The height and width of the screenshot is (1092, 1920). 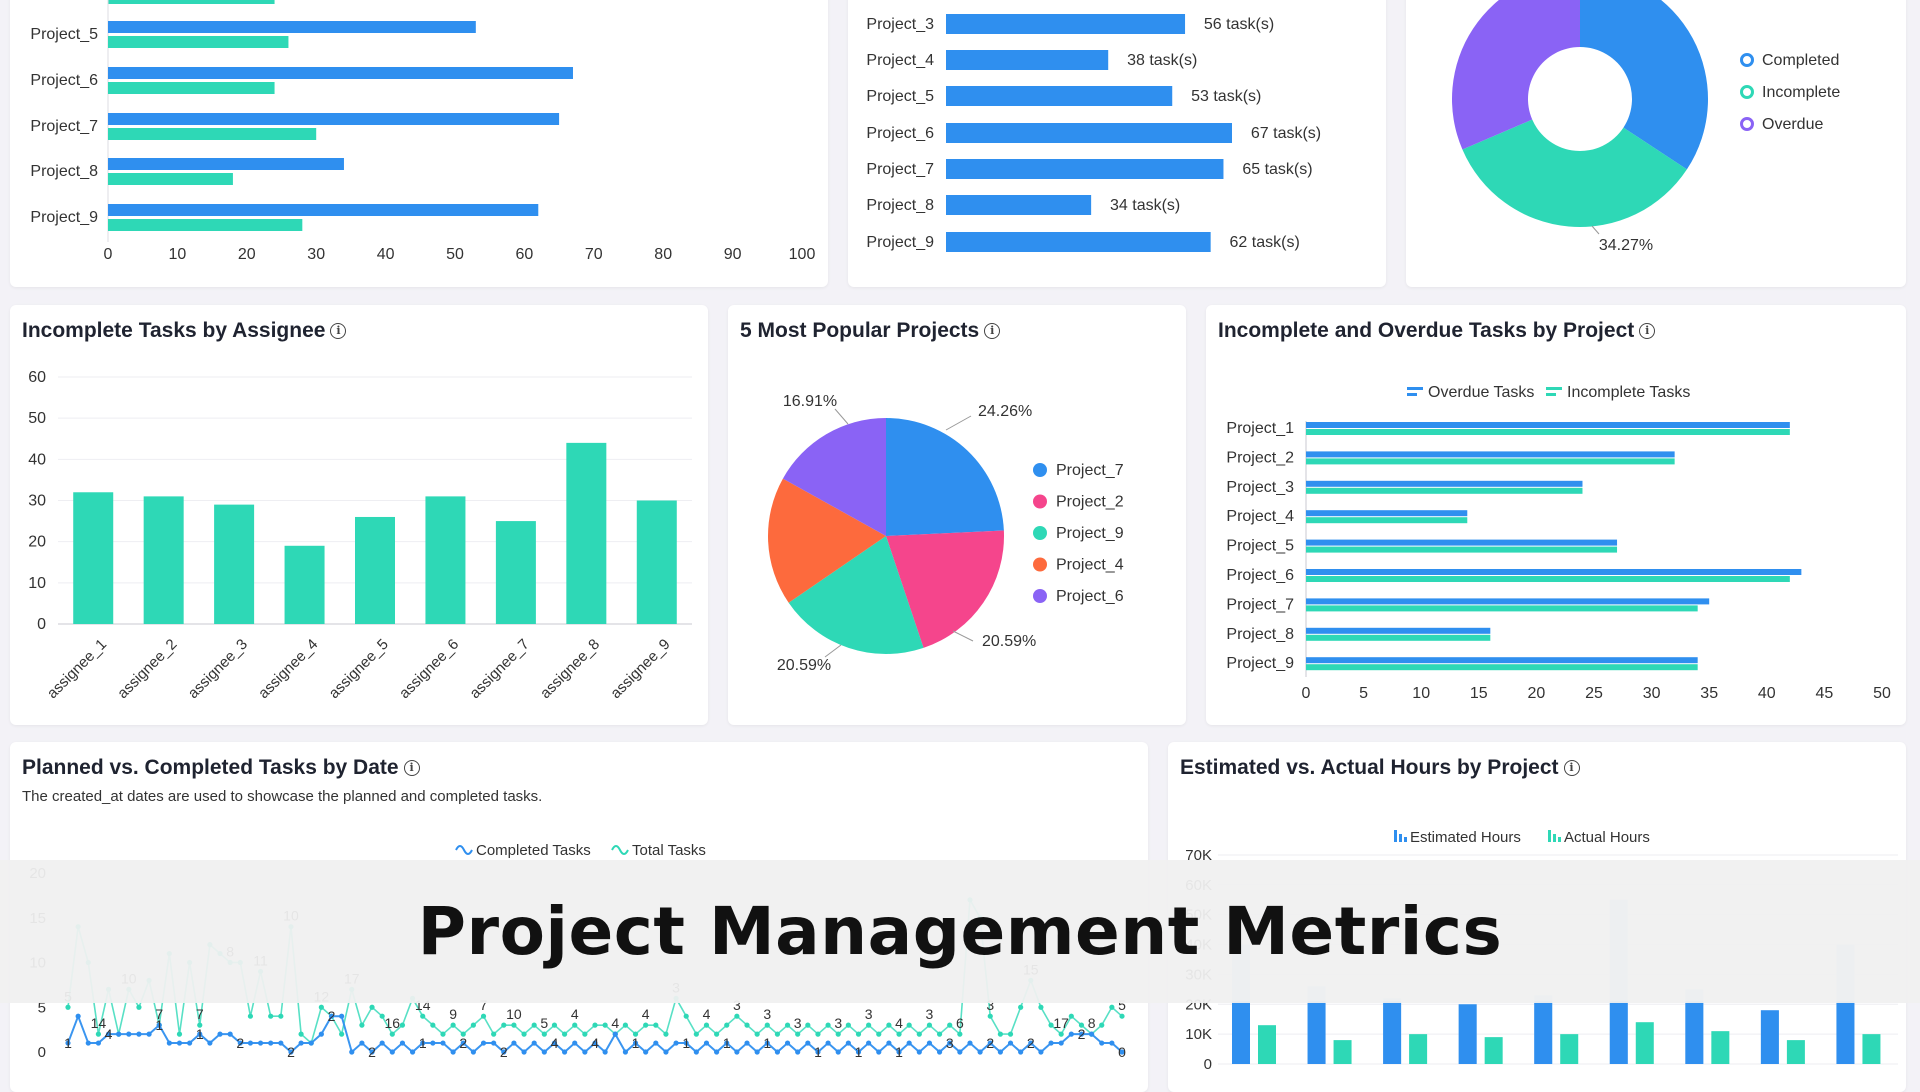 I want to click on tick-label: 50, so click(x=455, y=254).